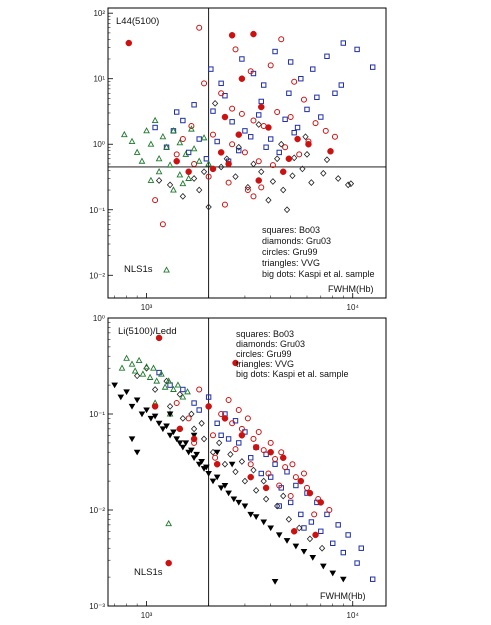 This screenshot has height=625, width=491. Describe the element at coordinates (148, 572) in the screenshot. I see `panel-bottom-nls-annotation: NLS1s` at that location.